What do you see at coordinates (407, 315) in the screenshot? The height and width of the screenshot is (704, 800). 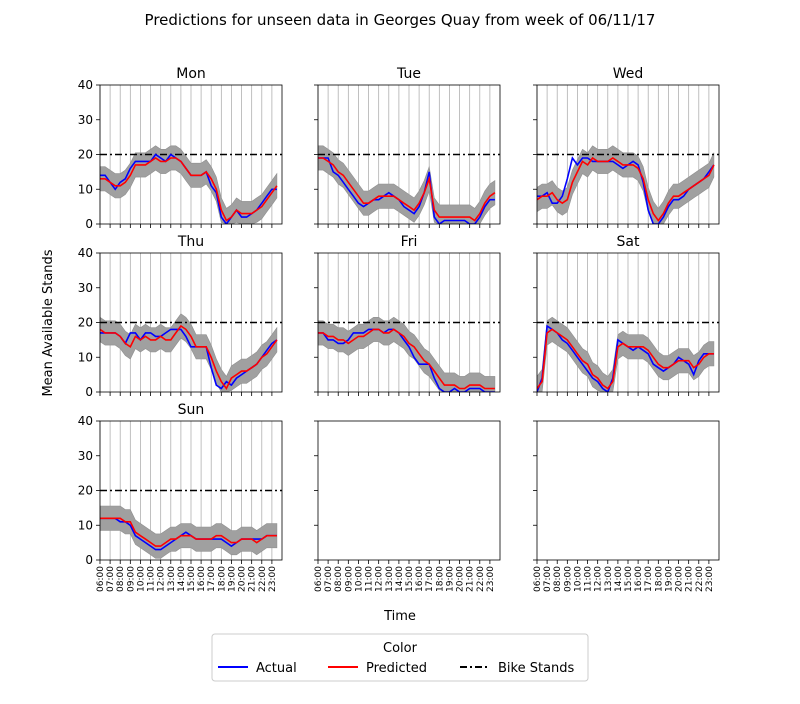 I see `subplot-fri: Fri` at bounding box center [407, 315].